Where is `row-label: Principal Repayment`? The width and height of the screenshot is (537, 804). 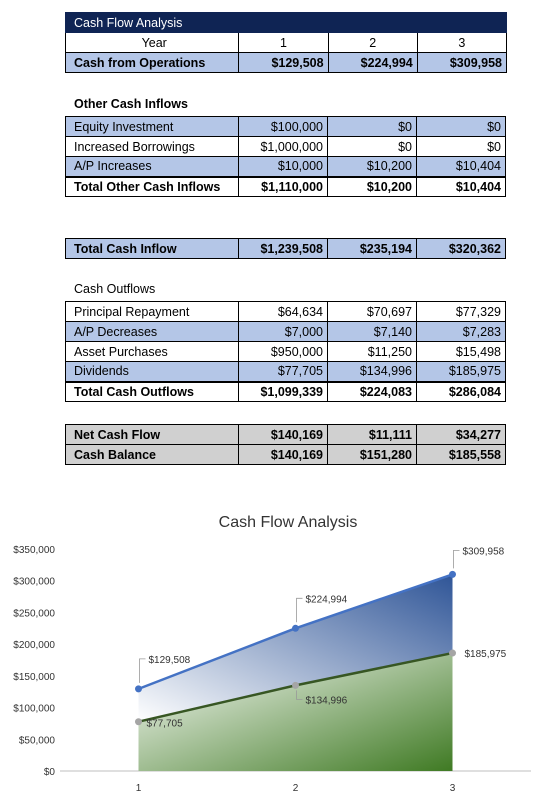
row-label: Principal Repayment is located at coordinates (152, 311).